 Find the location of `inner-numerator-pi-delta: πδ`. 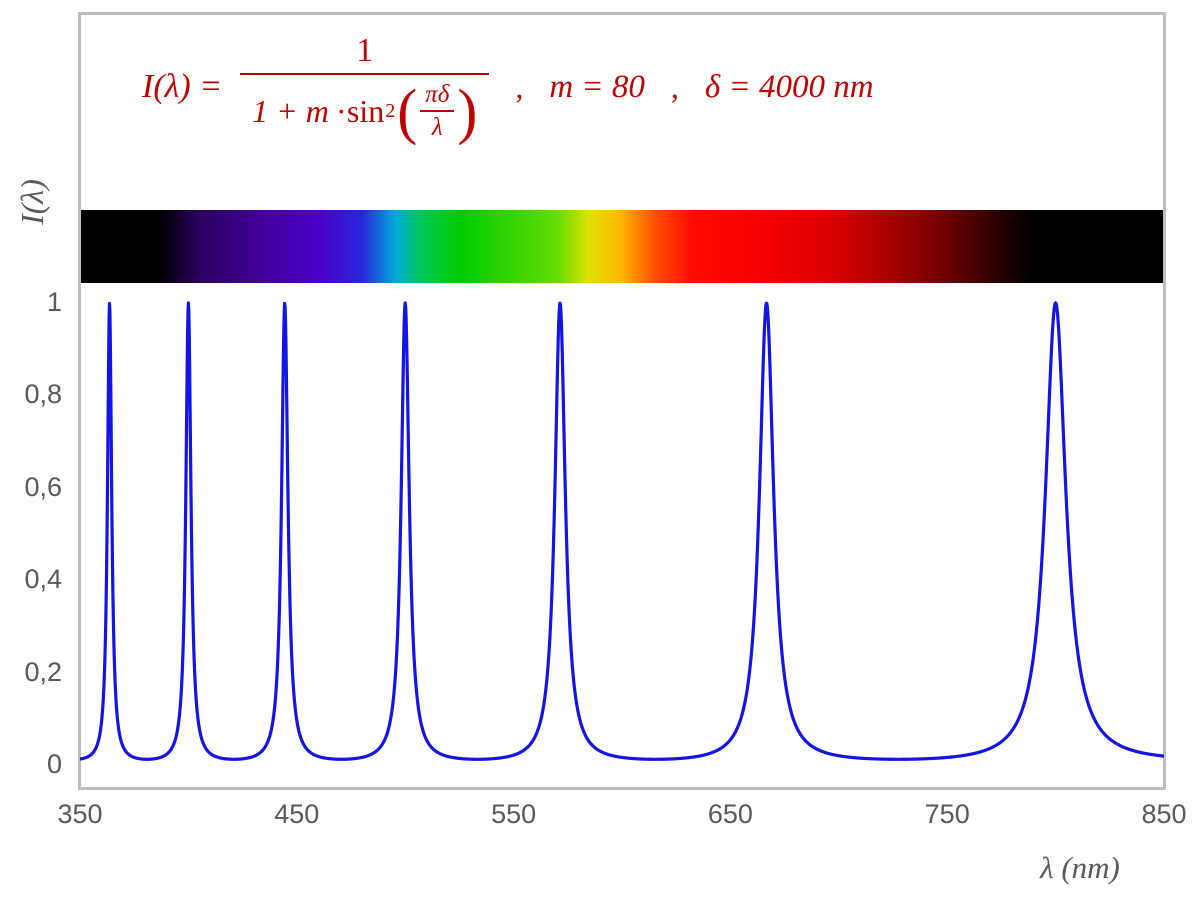

inner-numerator-pi-delta: πδ is located at coordinates (437, 97).